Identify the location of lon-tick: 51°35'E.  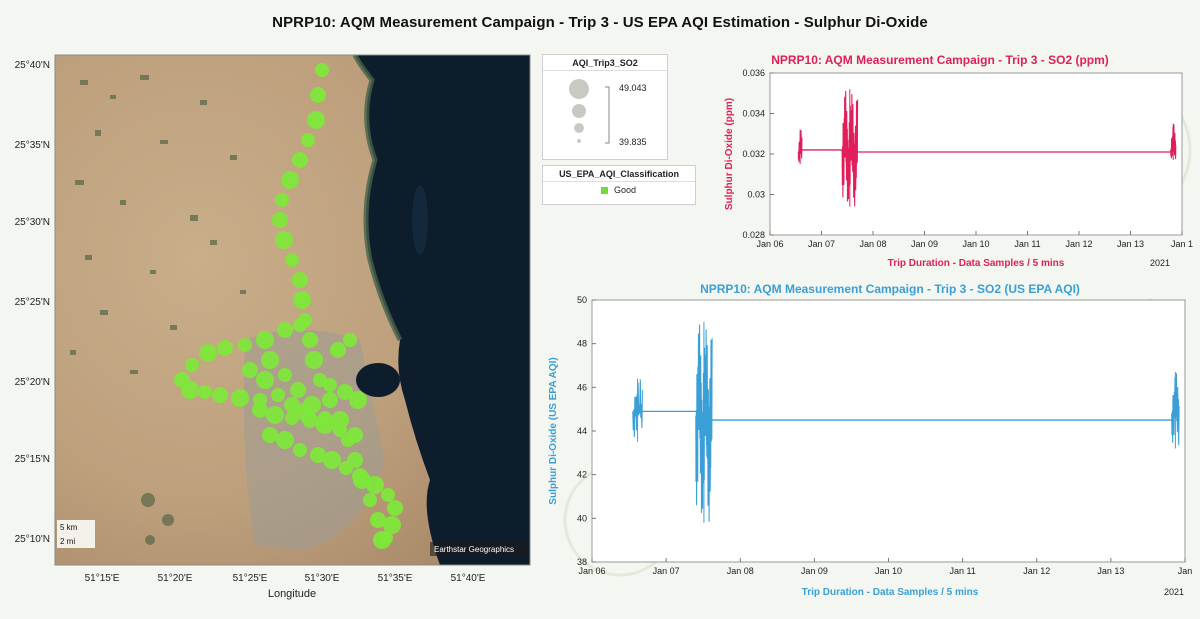
(395, 578).